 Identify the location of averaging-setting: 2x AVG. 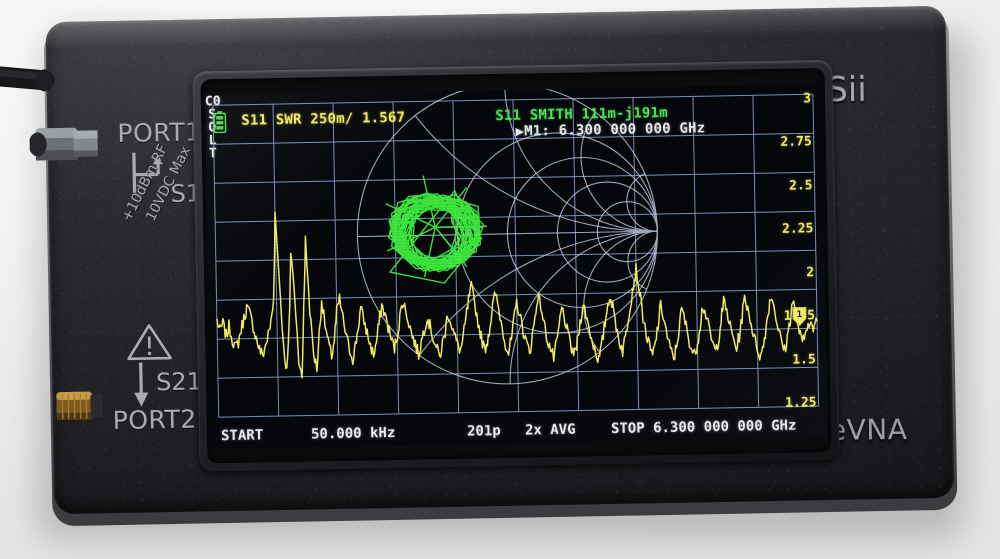
(550, 430).